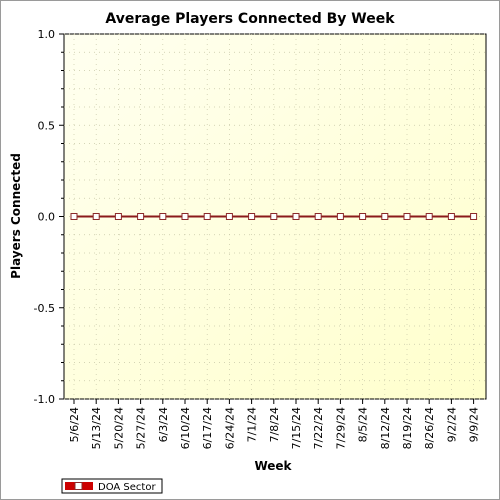  I want to click on x-tick-label: 5/27/24, so click(141, 428).